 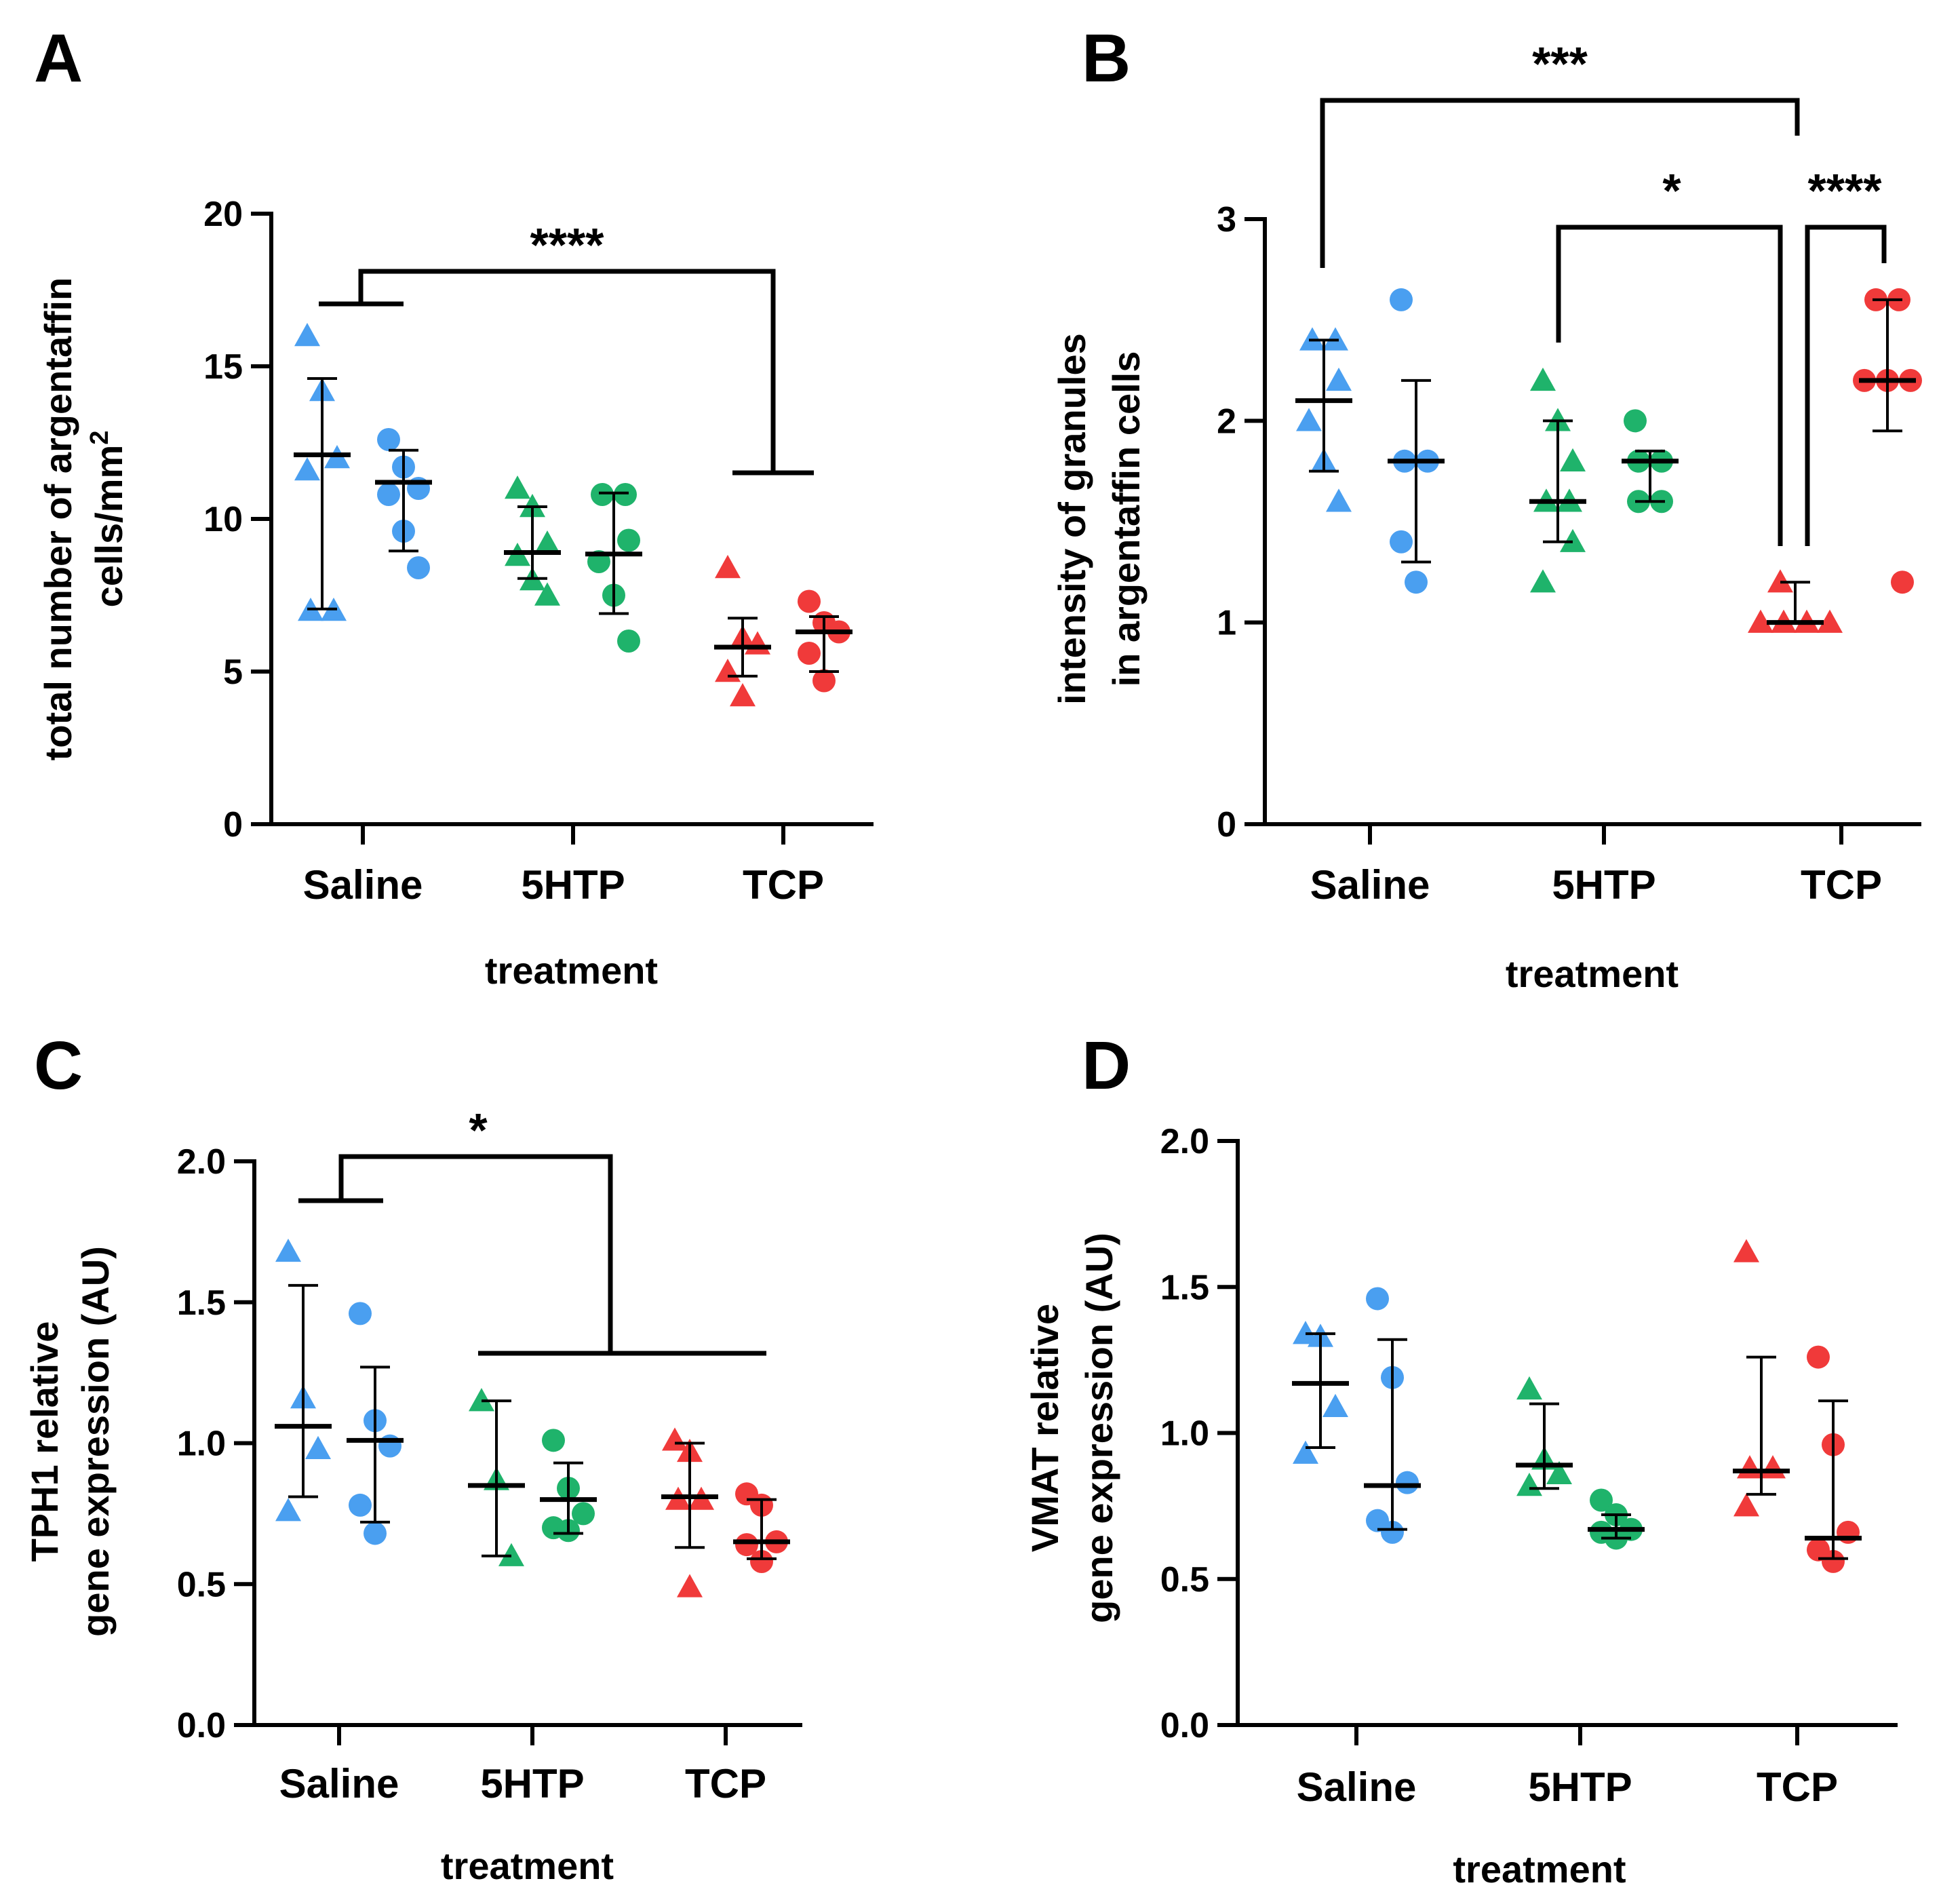 What do you see at coordinates (1226, 825) in the screenshot?
I see `y-tick-label: 0` at bounding box center [1226, 825].